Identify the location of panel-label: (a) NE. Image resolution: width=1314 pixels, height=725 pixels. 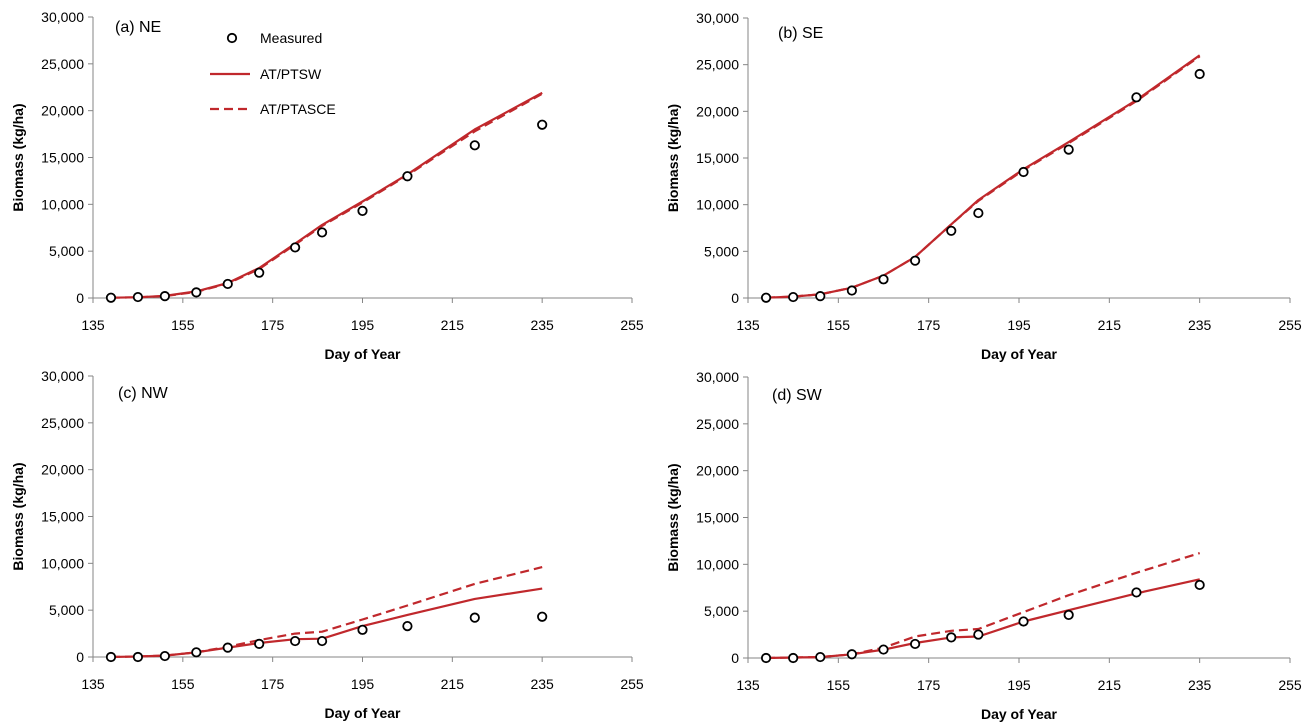
(138, 27).